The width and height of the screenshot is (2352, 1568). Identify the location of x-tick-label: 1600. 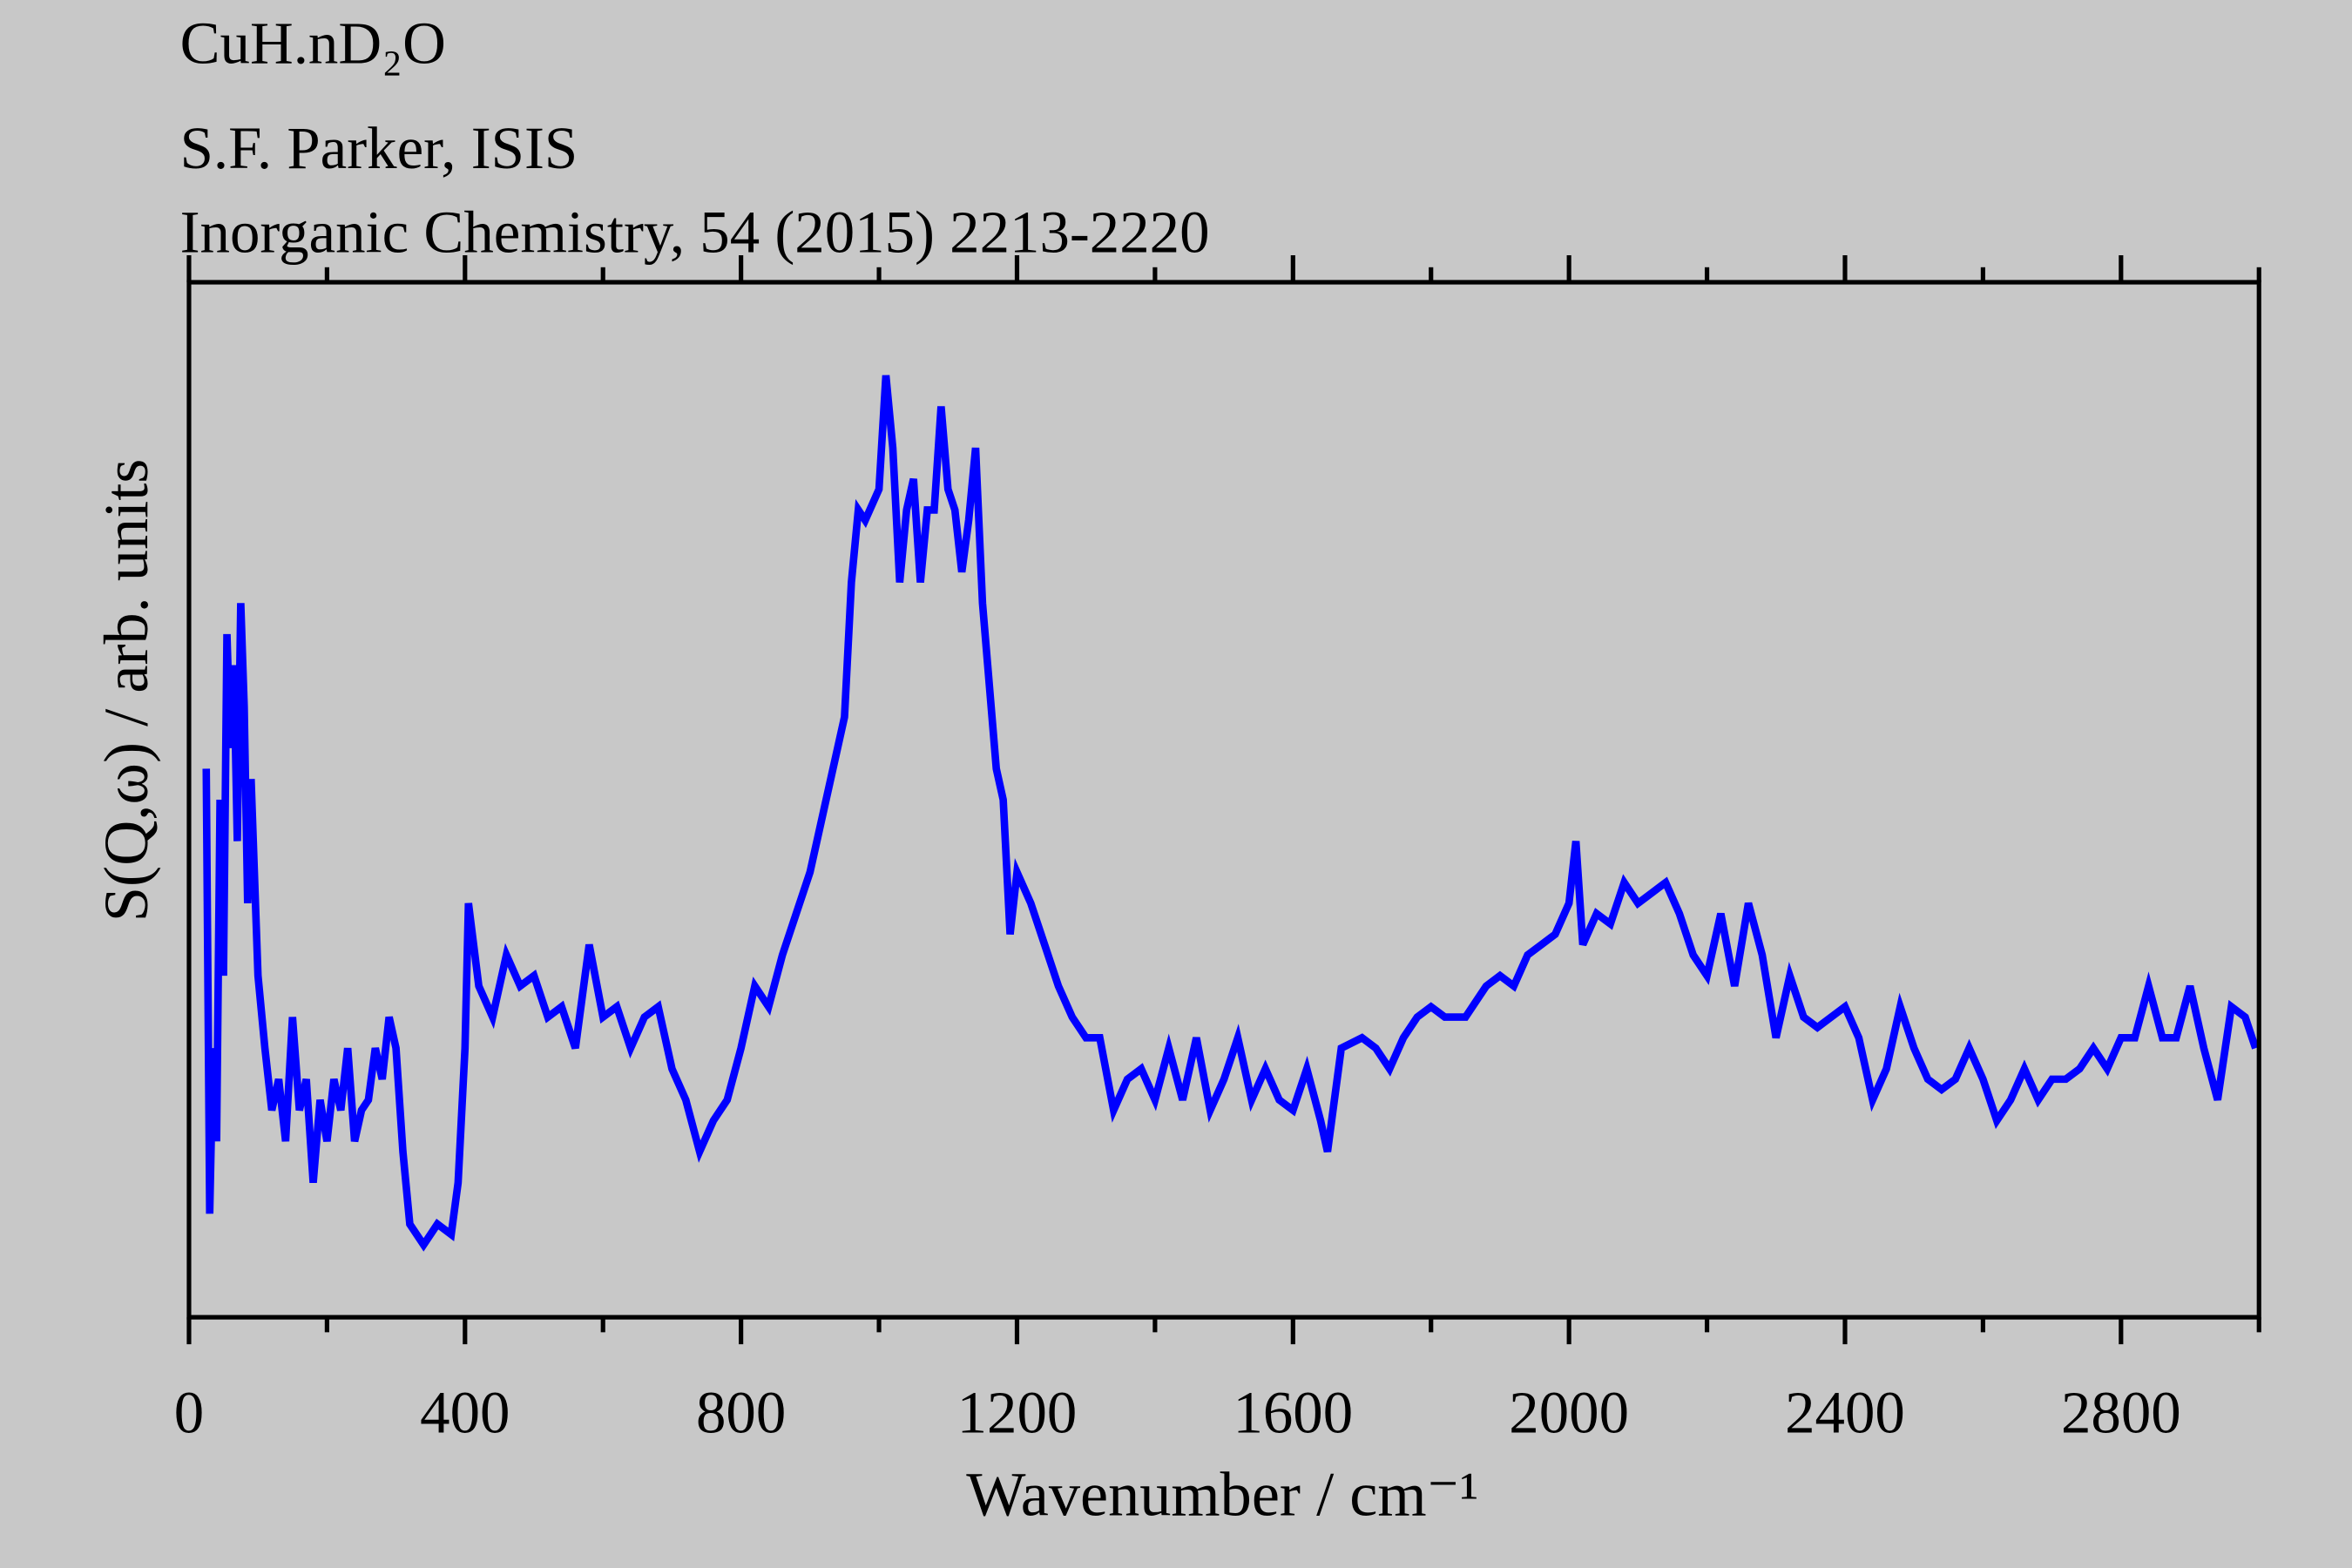
(1293, 1413).